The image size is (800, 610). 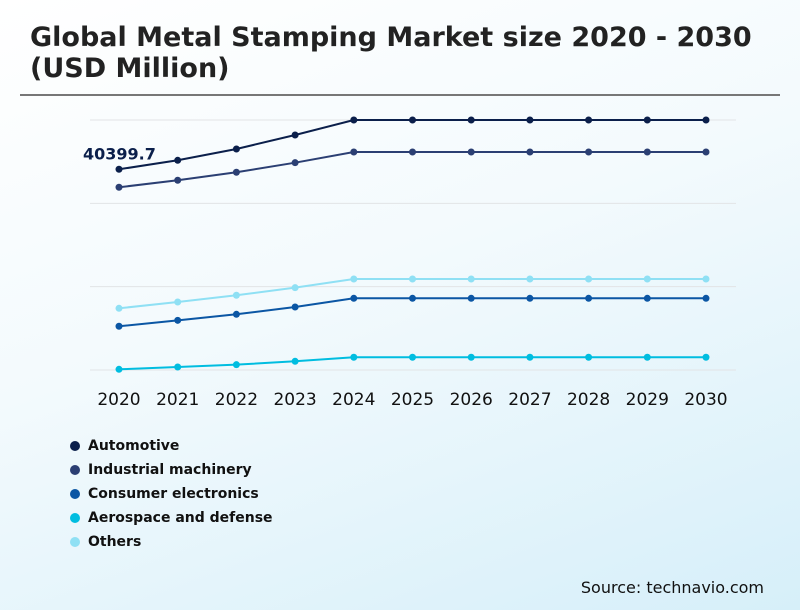 What do you see at coordinates (294, 400) in the screenshot?
I see `x-tick-label: 2023` at bounding box center [294, 400].